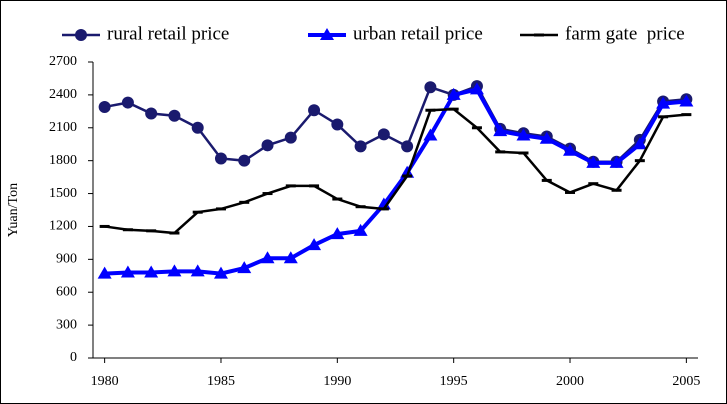 This screenshot has height=404, width=727. I want to click on y-tick-label: 2100, so click(63, 127).